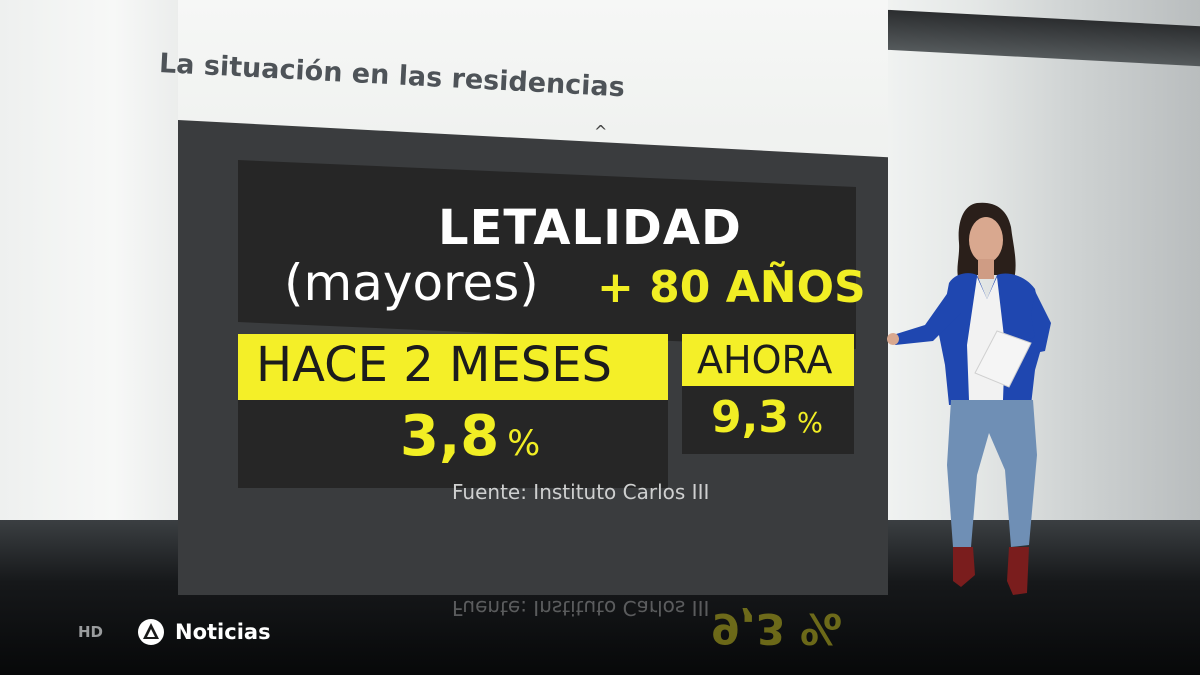 The image size is (1200, 675). Describe the element at coordinates (524, 444) in the screenshot. I see `value-a-unit: %` at that location.